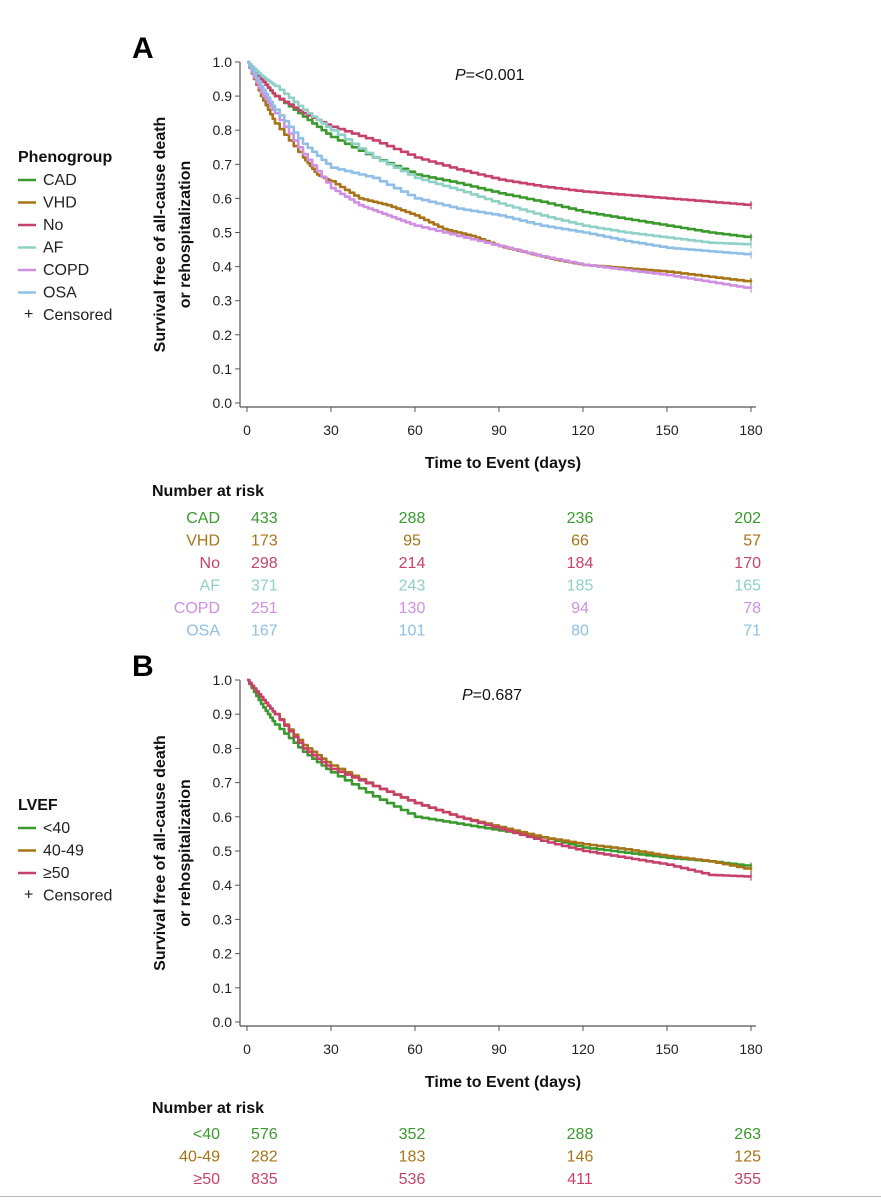 The width and height of the screenshot is (881, 1200). Describe the element at coordinates (223, 233) in the screenshot. I see `y-tick-label: 0.5` at that location.